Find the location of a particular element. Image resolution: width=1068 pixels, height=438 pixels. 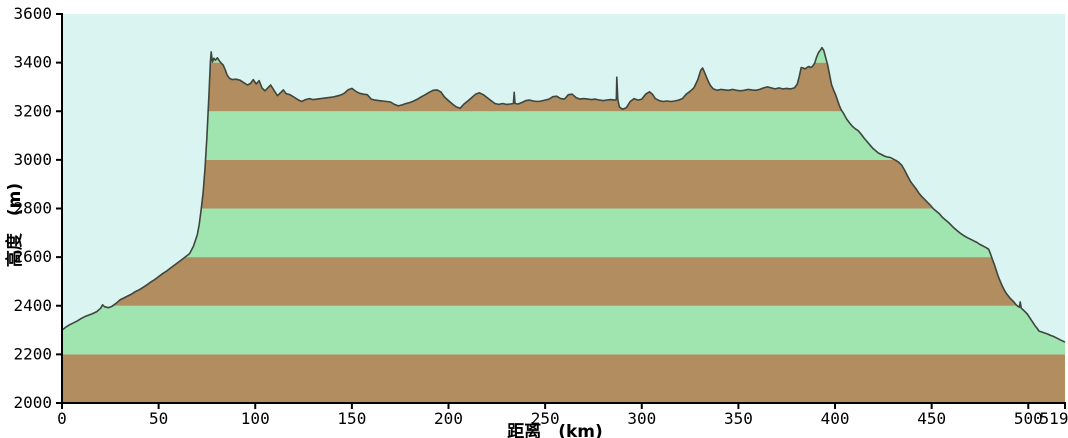

y-tick-label: 3000 is located at coordinates (32, 159).